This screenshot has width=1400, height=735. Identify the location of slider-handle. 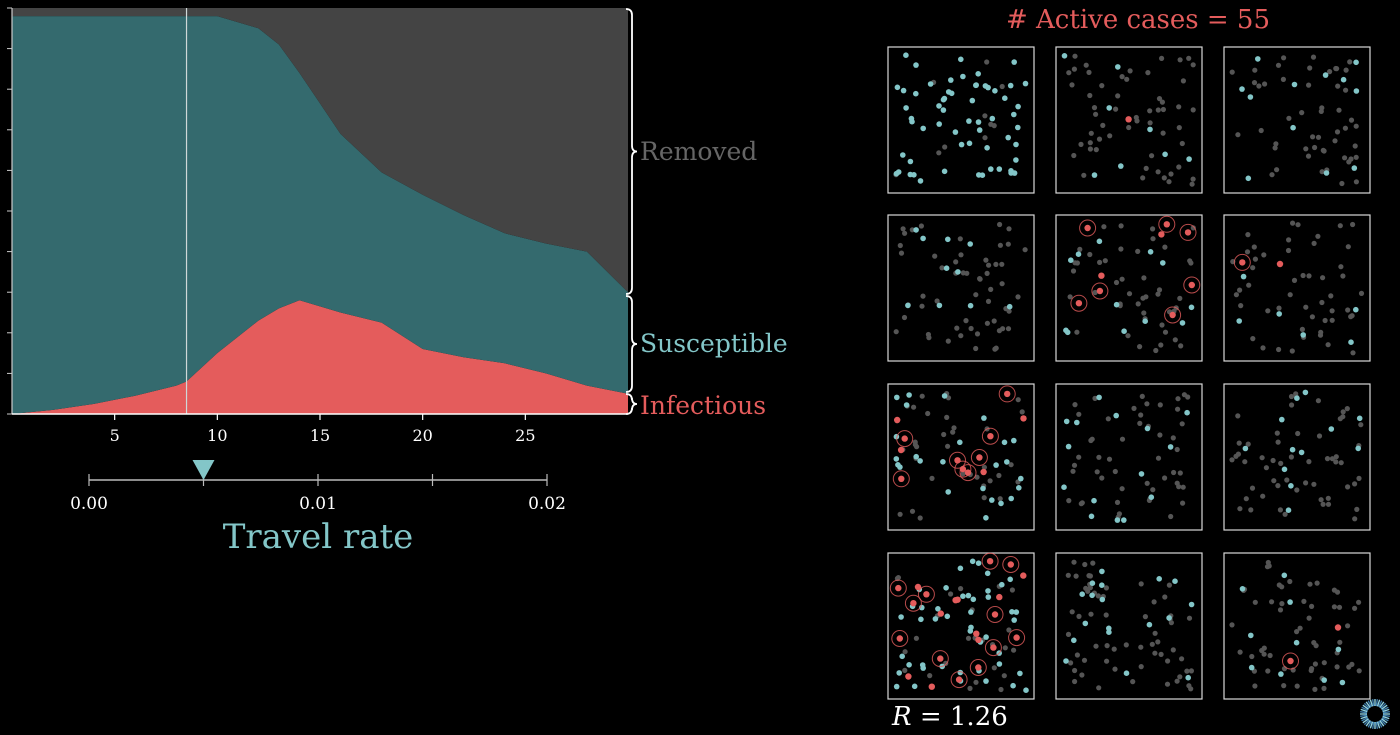
(203, 470).